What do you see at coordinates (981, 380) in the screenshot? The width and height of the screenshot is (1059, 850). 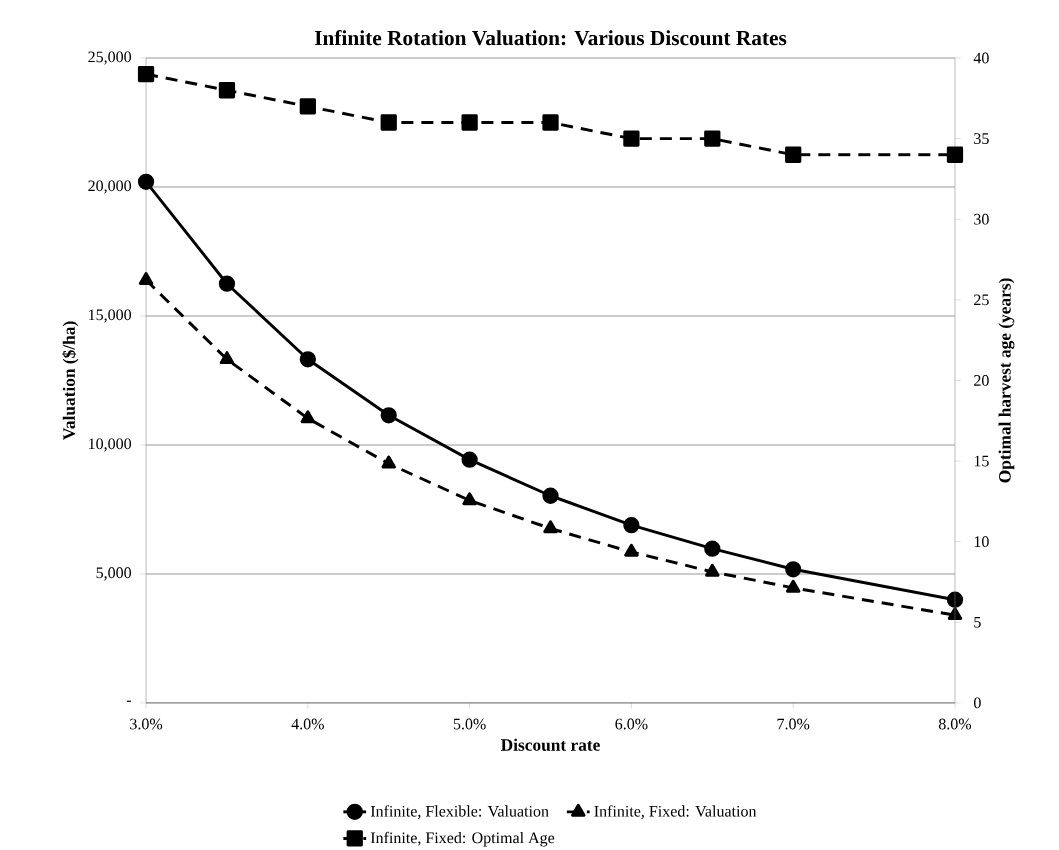 I see `y2-tick-label: 20` at bounding box center [981, 380].